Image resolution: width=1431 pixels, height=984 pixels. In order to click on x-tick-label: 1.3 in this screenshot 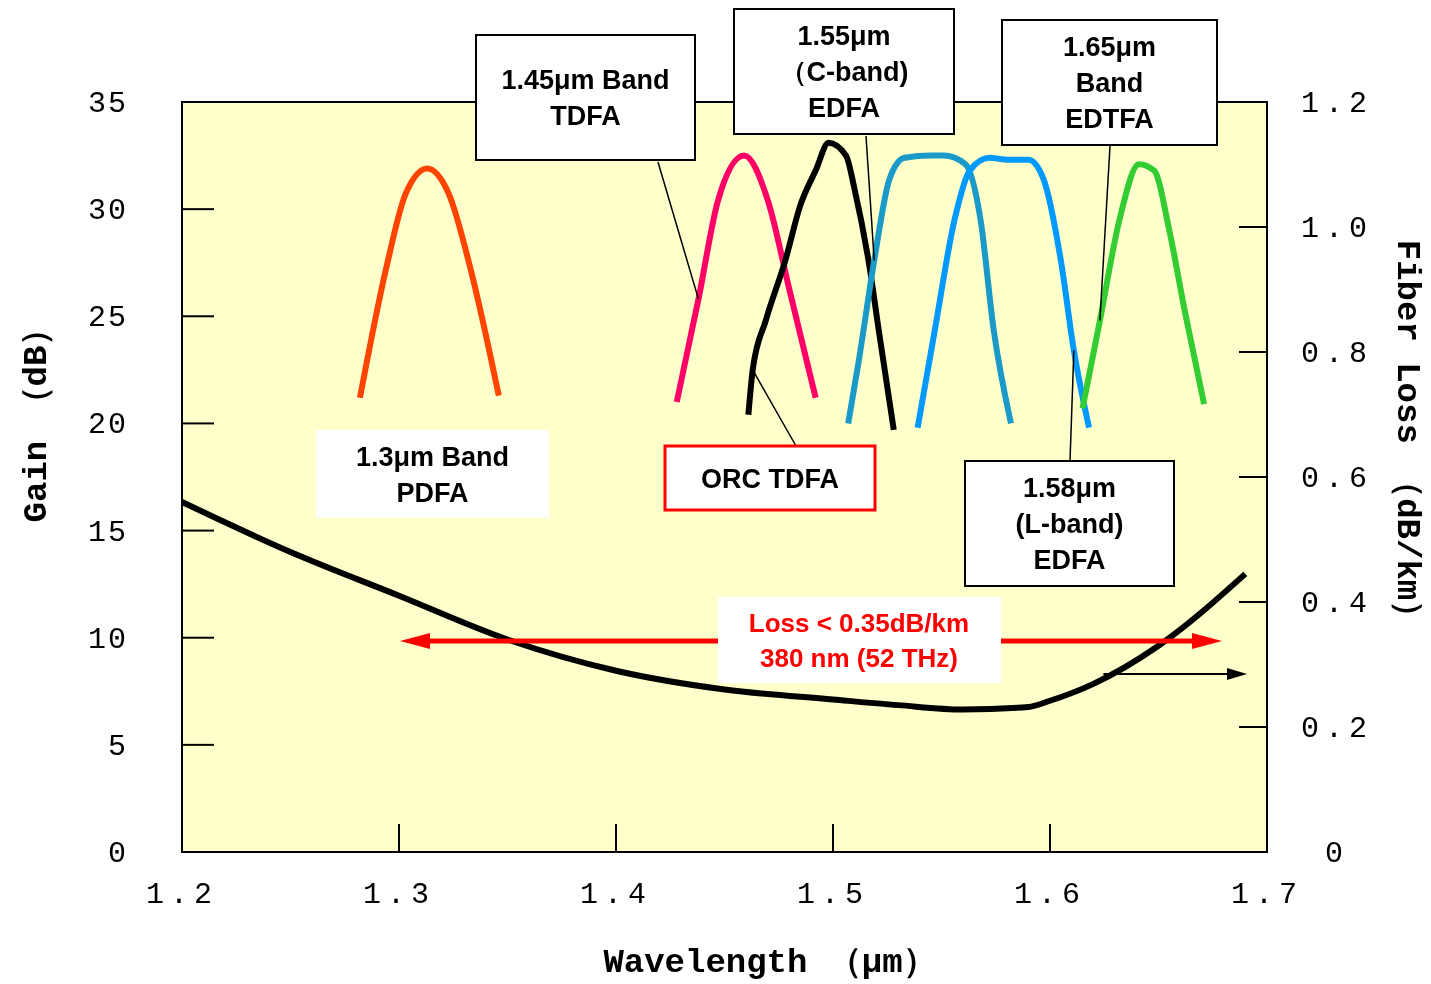, I will do `click(399, 895)`.